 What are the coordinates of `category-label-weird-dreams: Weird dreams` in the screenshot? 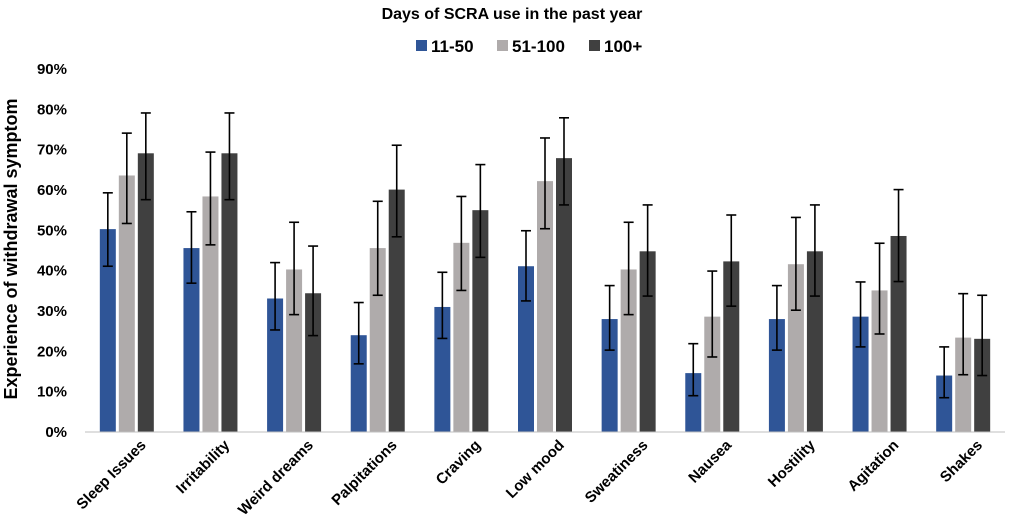 It's located at (276, 478).